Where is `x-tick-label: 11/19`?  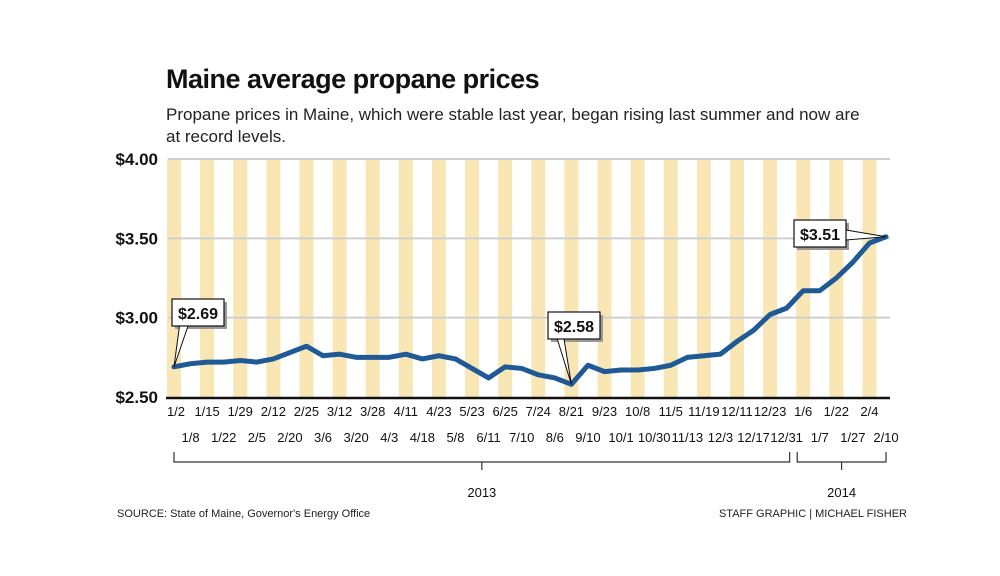
x-tick-label: 11/19 is located at coordinates (704, 411).